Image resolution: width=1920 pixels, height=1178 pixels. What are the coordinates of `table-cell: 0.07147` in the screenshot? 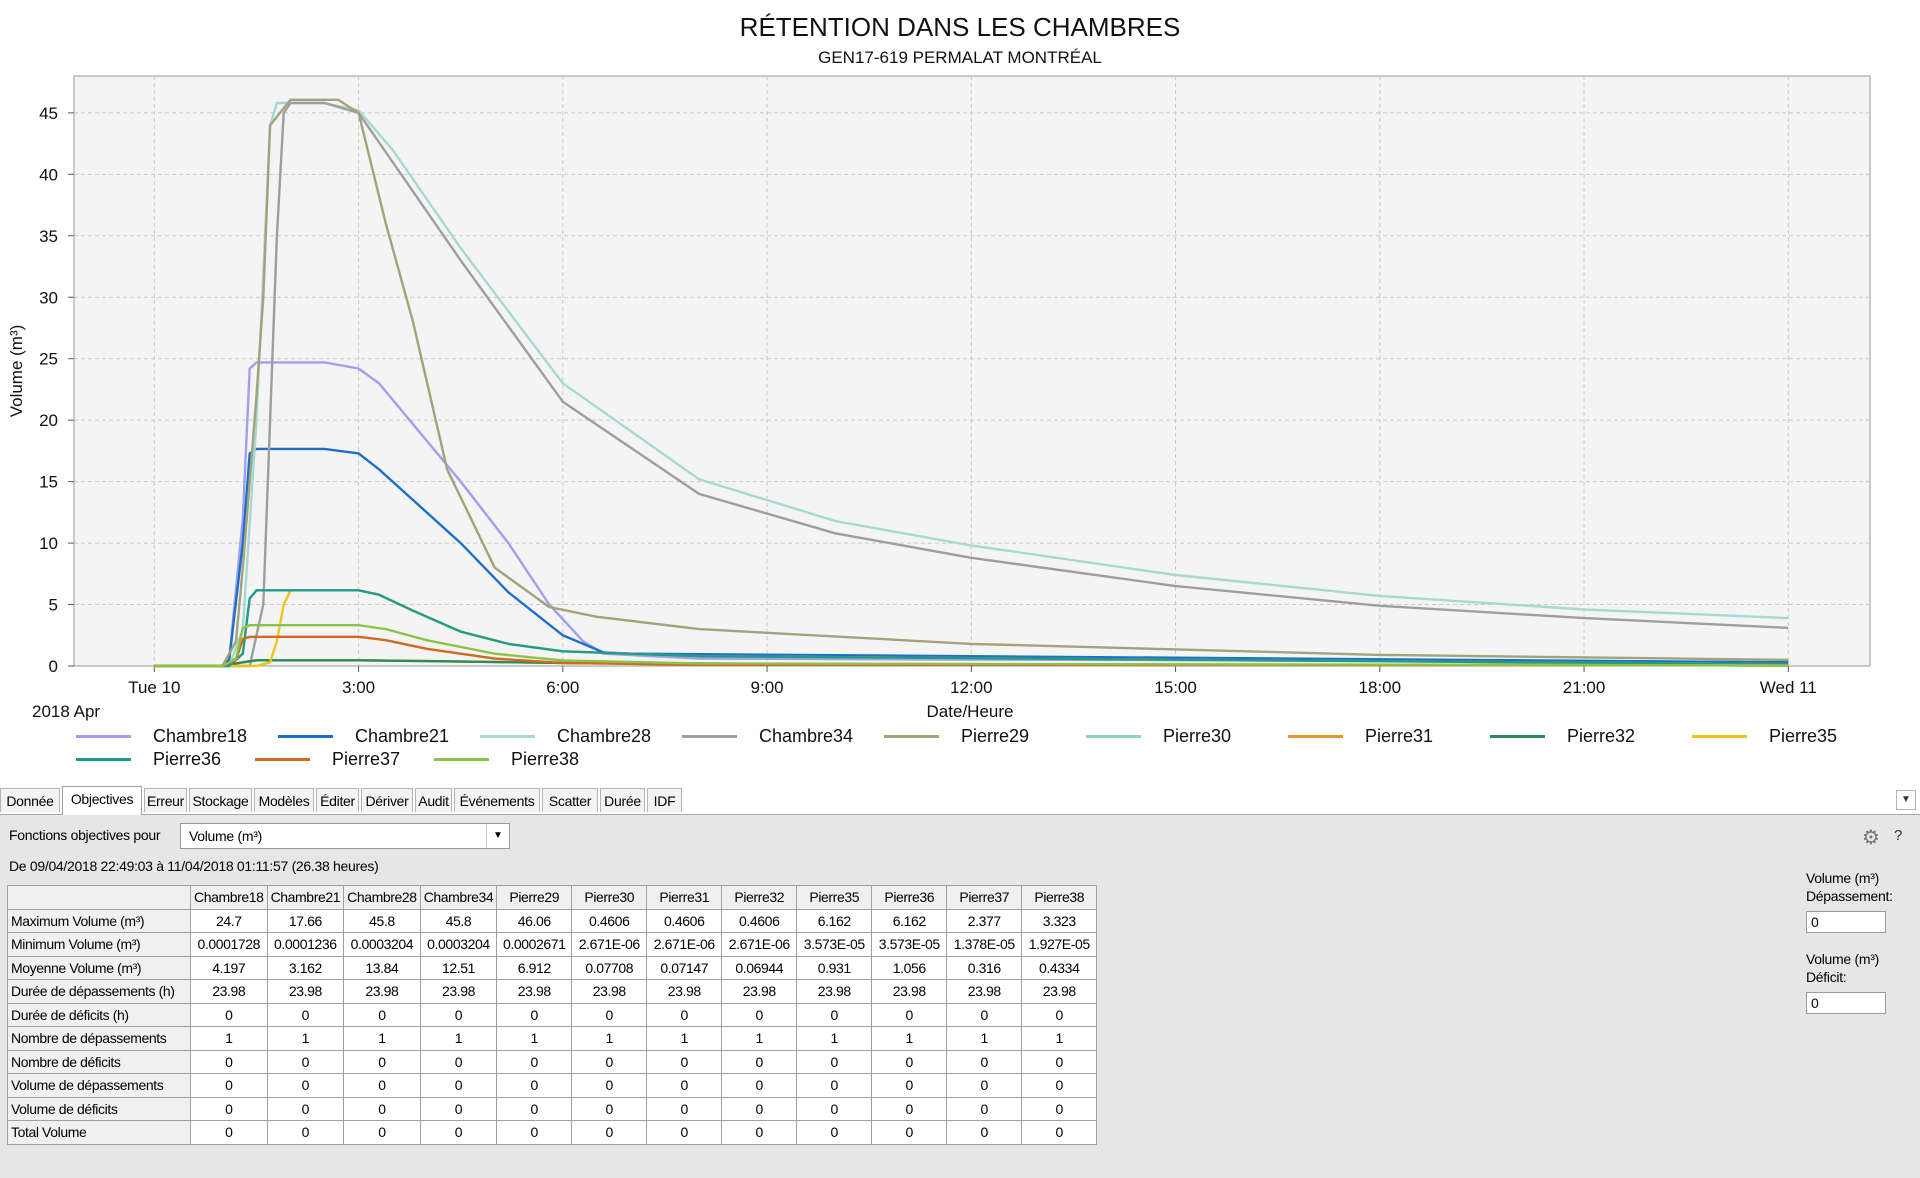 It's located at (684, 967).